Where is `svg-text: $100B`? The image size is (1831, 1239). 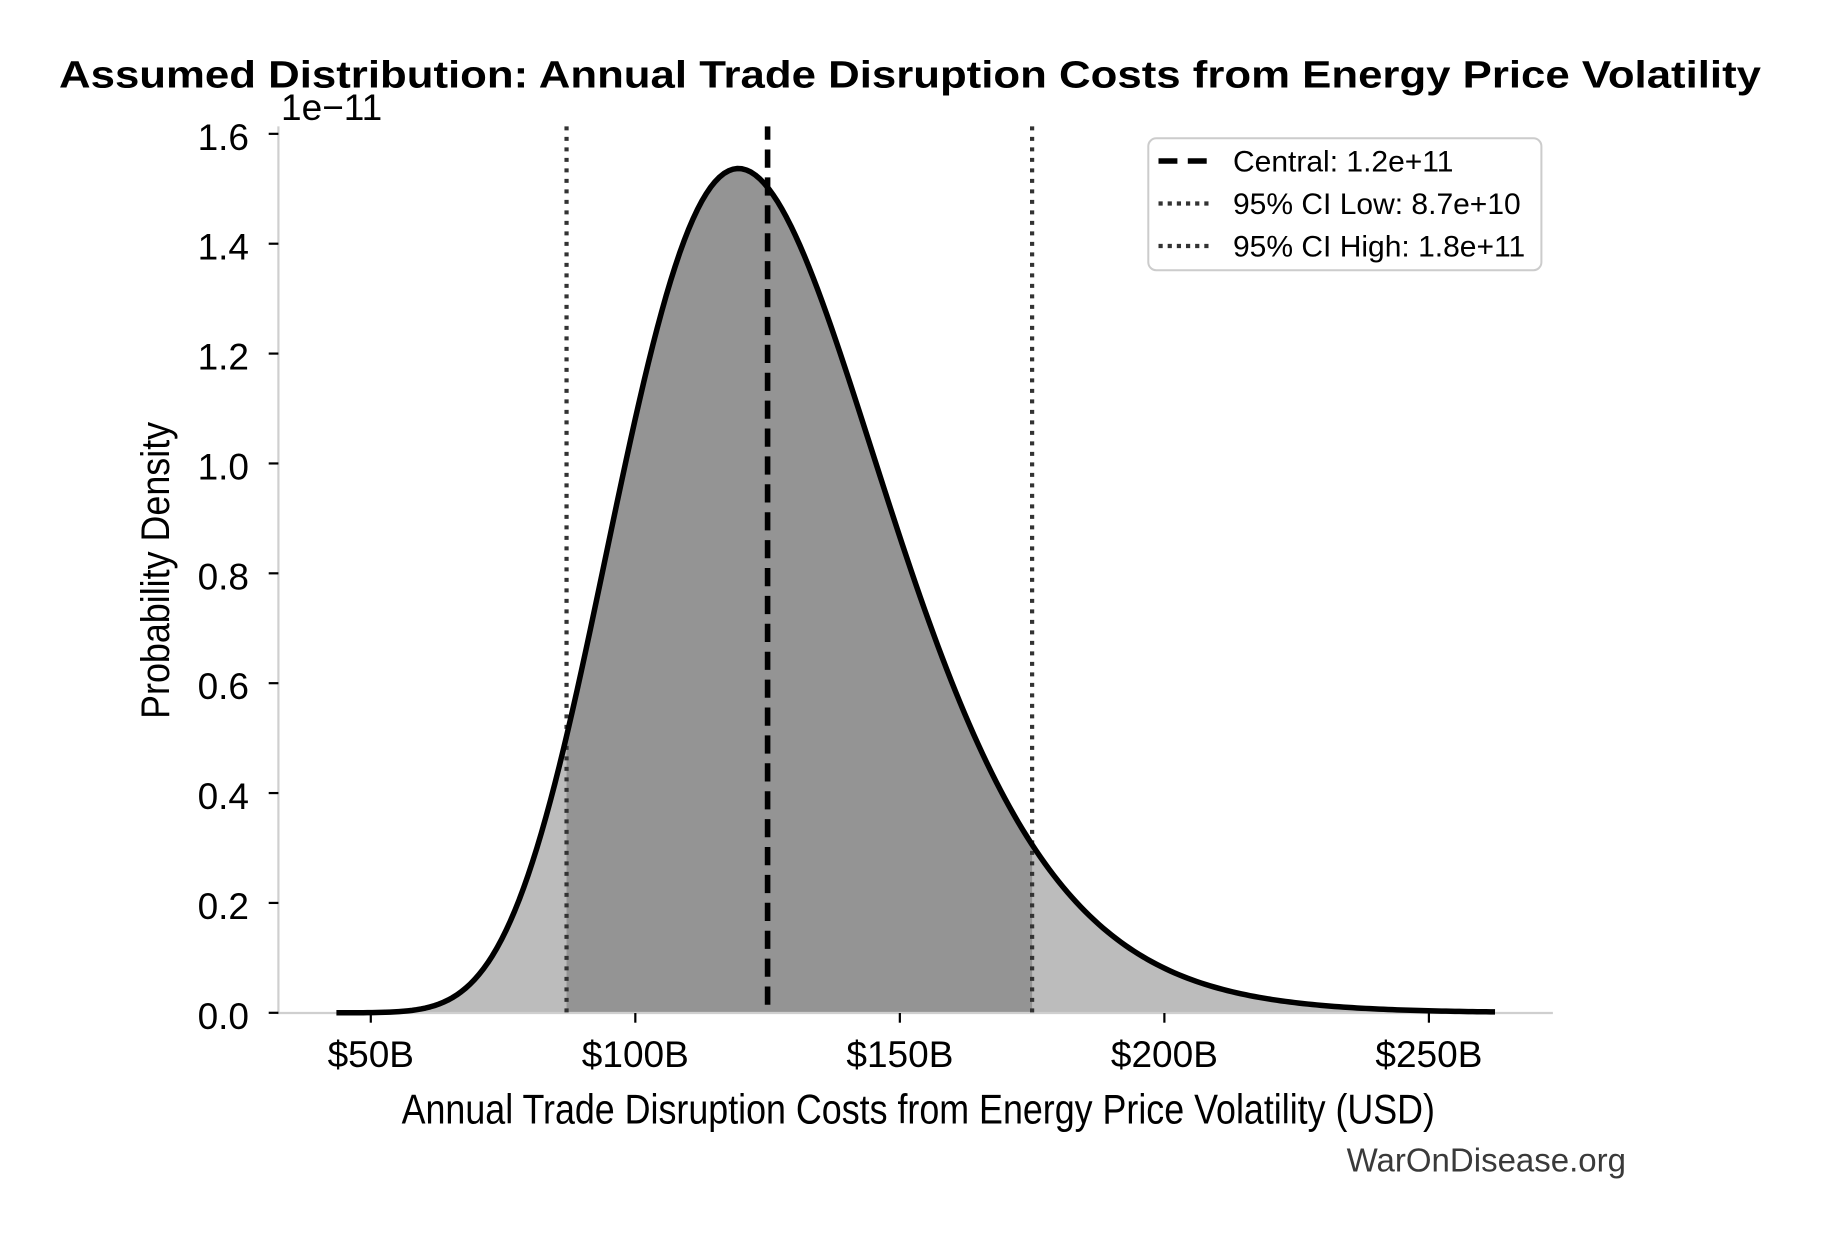 svg-text: $100B is located at coordinates (635, 1054).